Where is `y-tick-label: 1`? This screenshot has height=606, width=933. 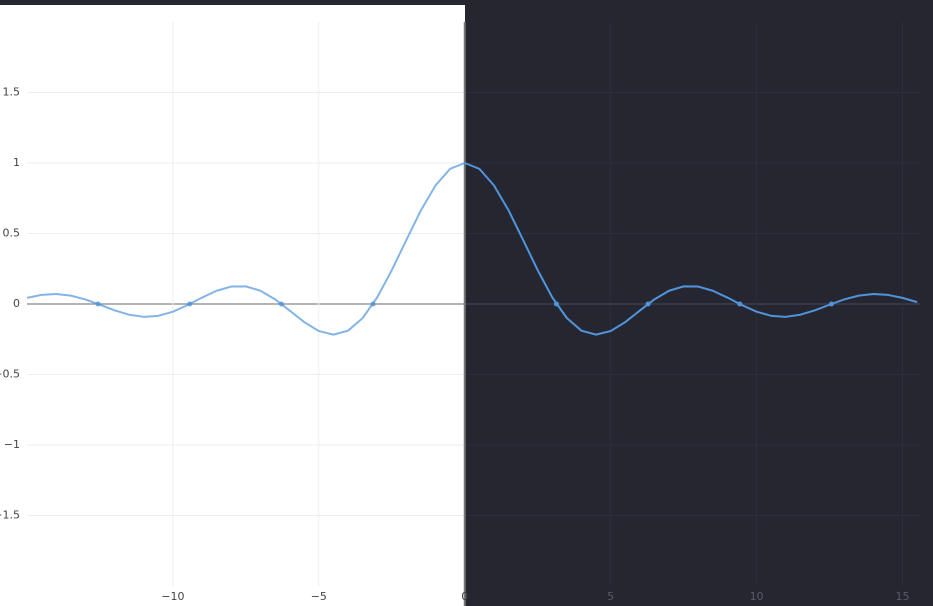 y-tick-label: 1 is located at coordinates (16, 162).